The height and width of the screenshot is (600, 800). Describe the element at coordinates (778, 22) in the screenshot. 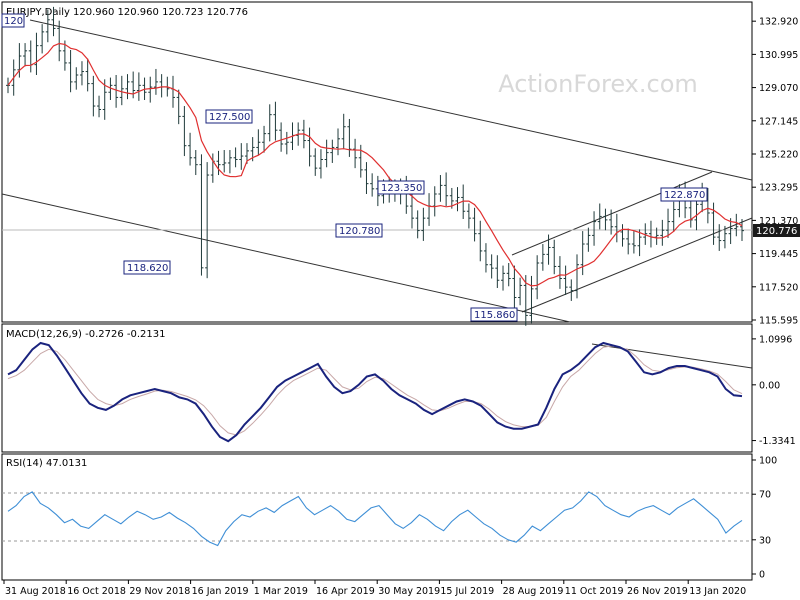

I see `price-tick-label: 132.920` at that location.